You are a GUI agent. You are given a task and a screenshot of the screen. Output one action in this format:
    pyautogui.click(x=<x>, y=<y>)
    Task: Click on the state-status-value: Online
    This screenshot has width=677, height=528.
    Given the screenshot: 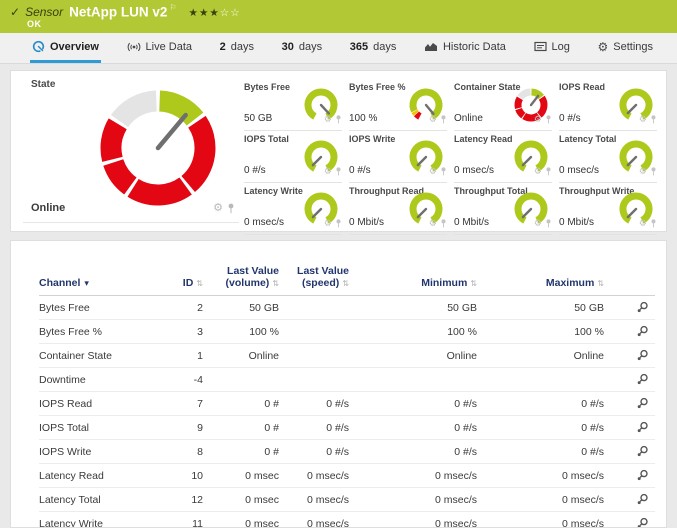 What is the action you would take?
    pyautogui.click(x=48, y=208)
    